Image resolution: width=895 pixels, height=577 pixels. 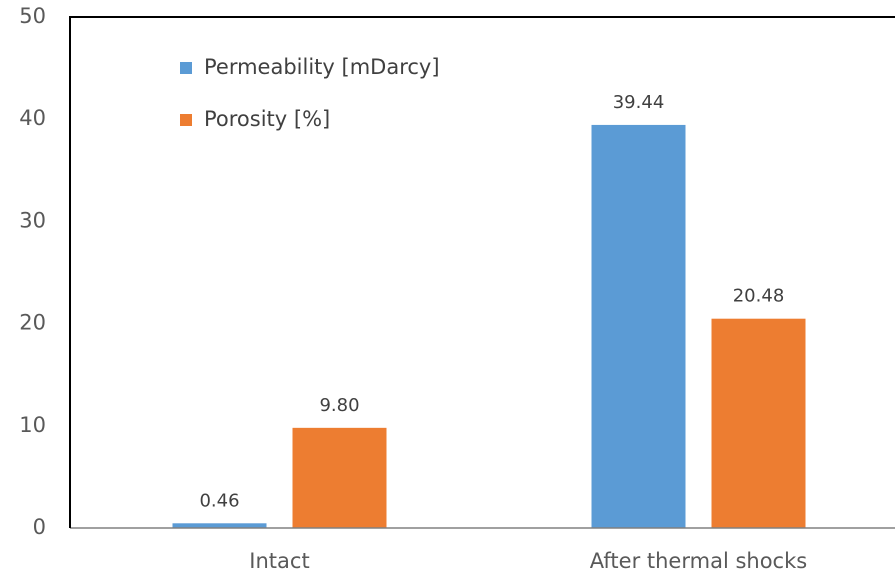 What do you see at coordinates (32, 118) in the screenshot?
I see `y-tick-label: 40` at bounding box center [32, 118].